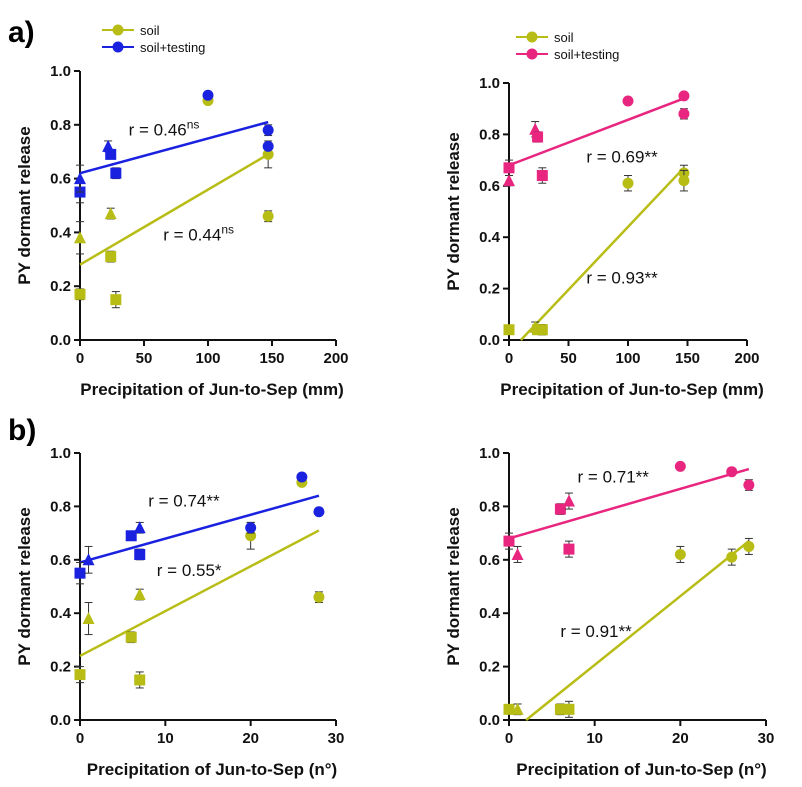 This screenshot has height=787, width=802. What do you see at coordinates (172, 47) in the screenshot?
I see `legend-label: soil+testing` at bounding box center [172, 47].